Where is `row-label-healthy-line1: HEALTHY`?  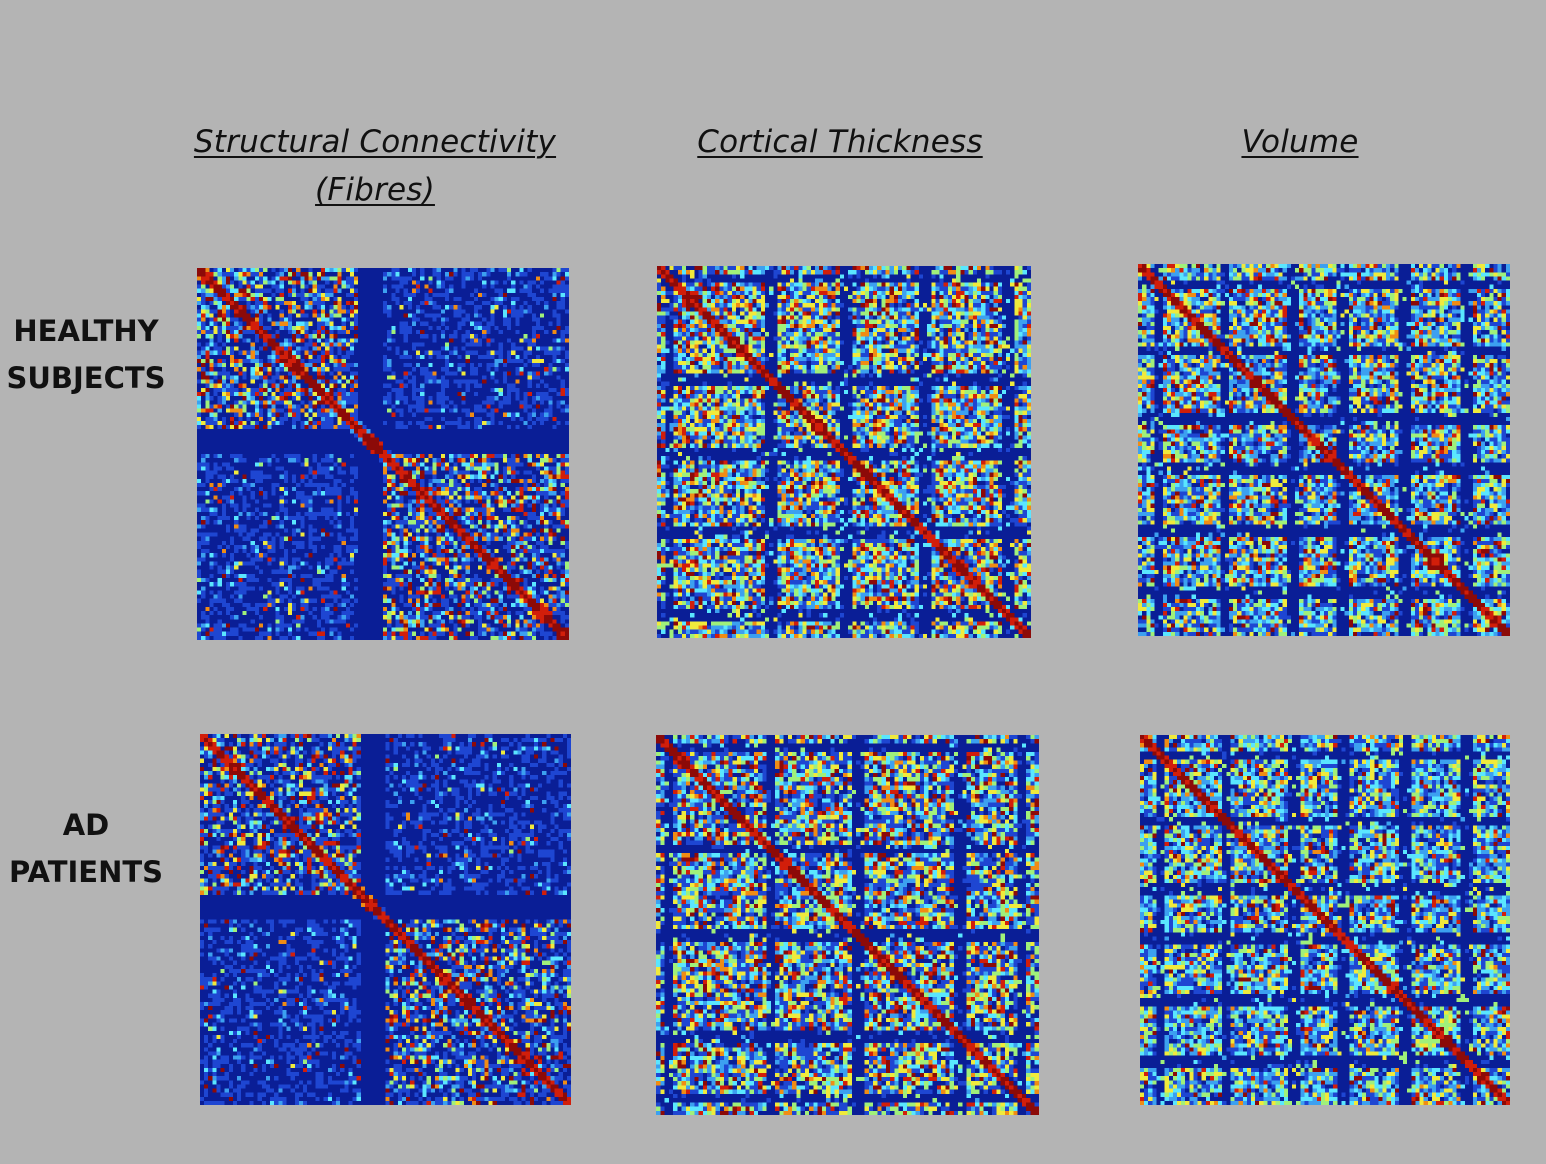 row-label-healthy-line1: HEALTHY is located at coordinates (86, 331).